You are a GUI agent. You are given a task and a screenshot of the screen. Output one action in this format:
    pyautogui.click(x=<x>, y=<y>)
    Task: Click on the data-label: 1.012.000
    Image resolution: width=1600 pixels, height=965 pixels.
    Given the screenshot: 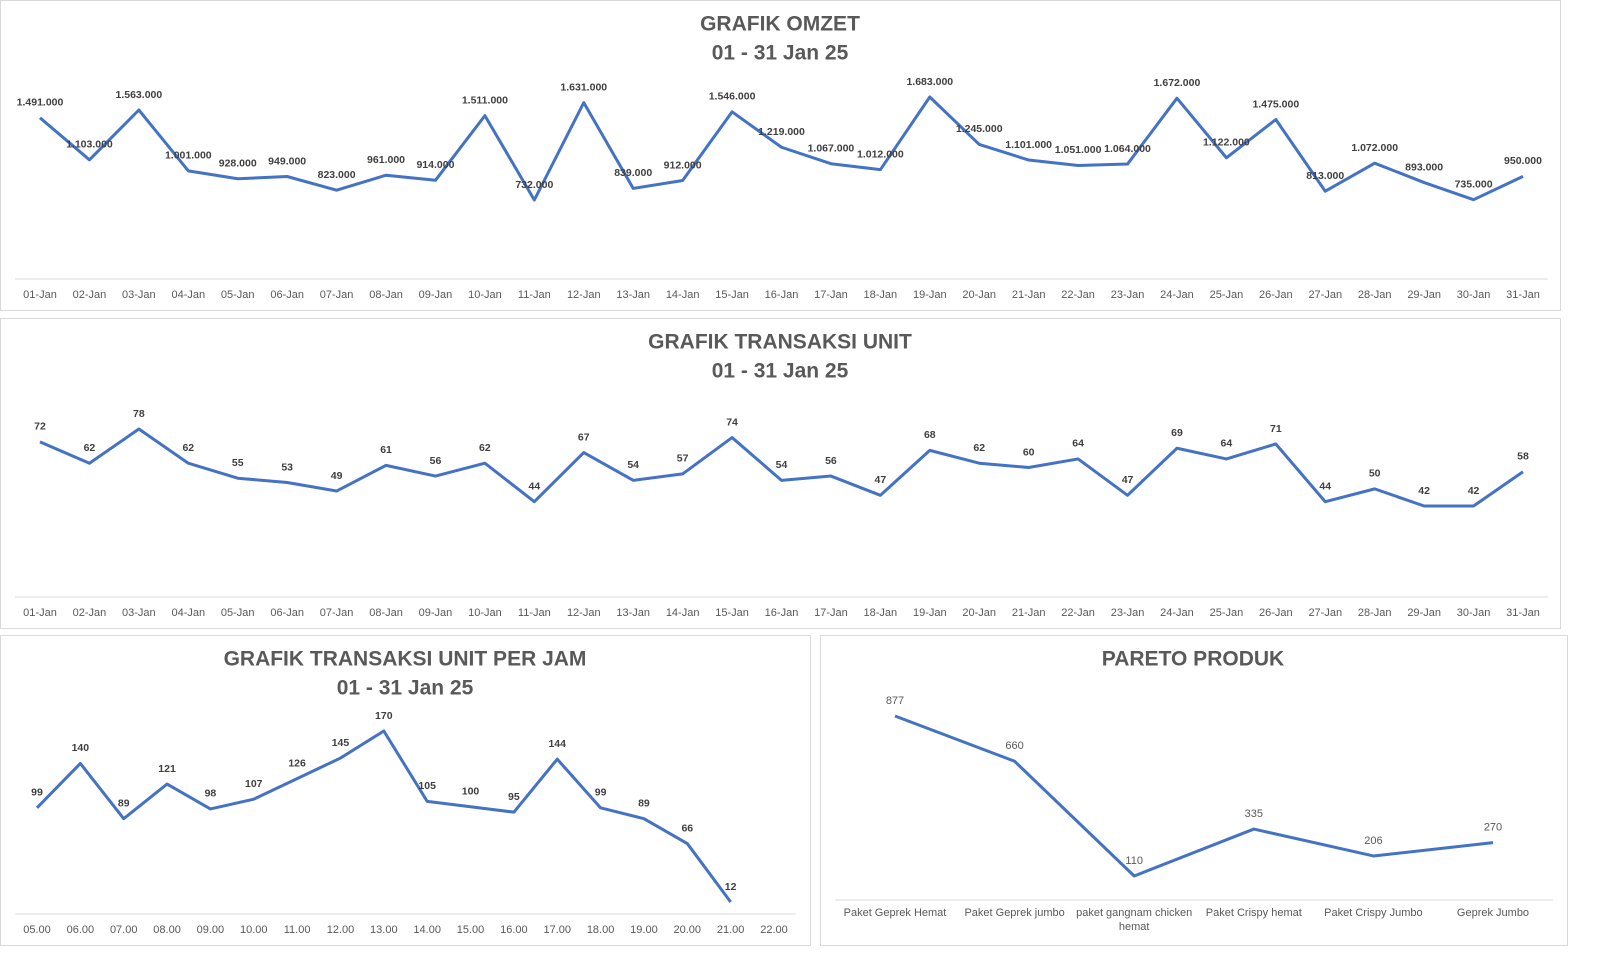 What is the action you would take?
    pyautogui.click(x=880, y=154)
    